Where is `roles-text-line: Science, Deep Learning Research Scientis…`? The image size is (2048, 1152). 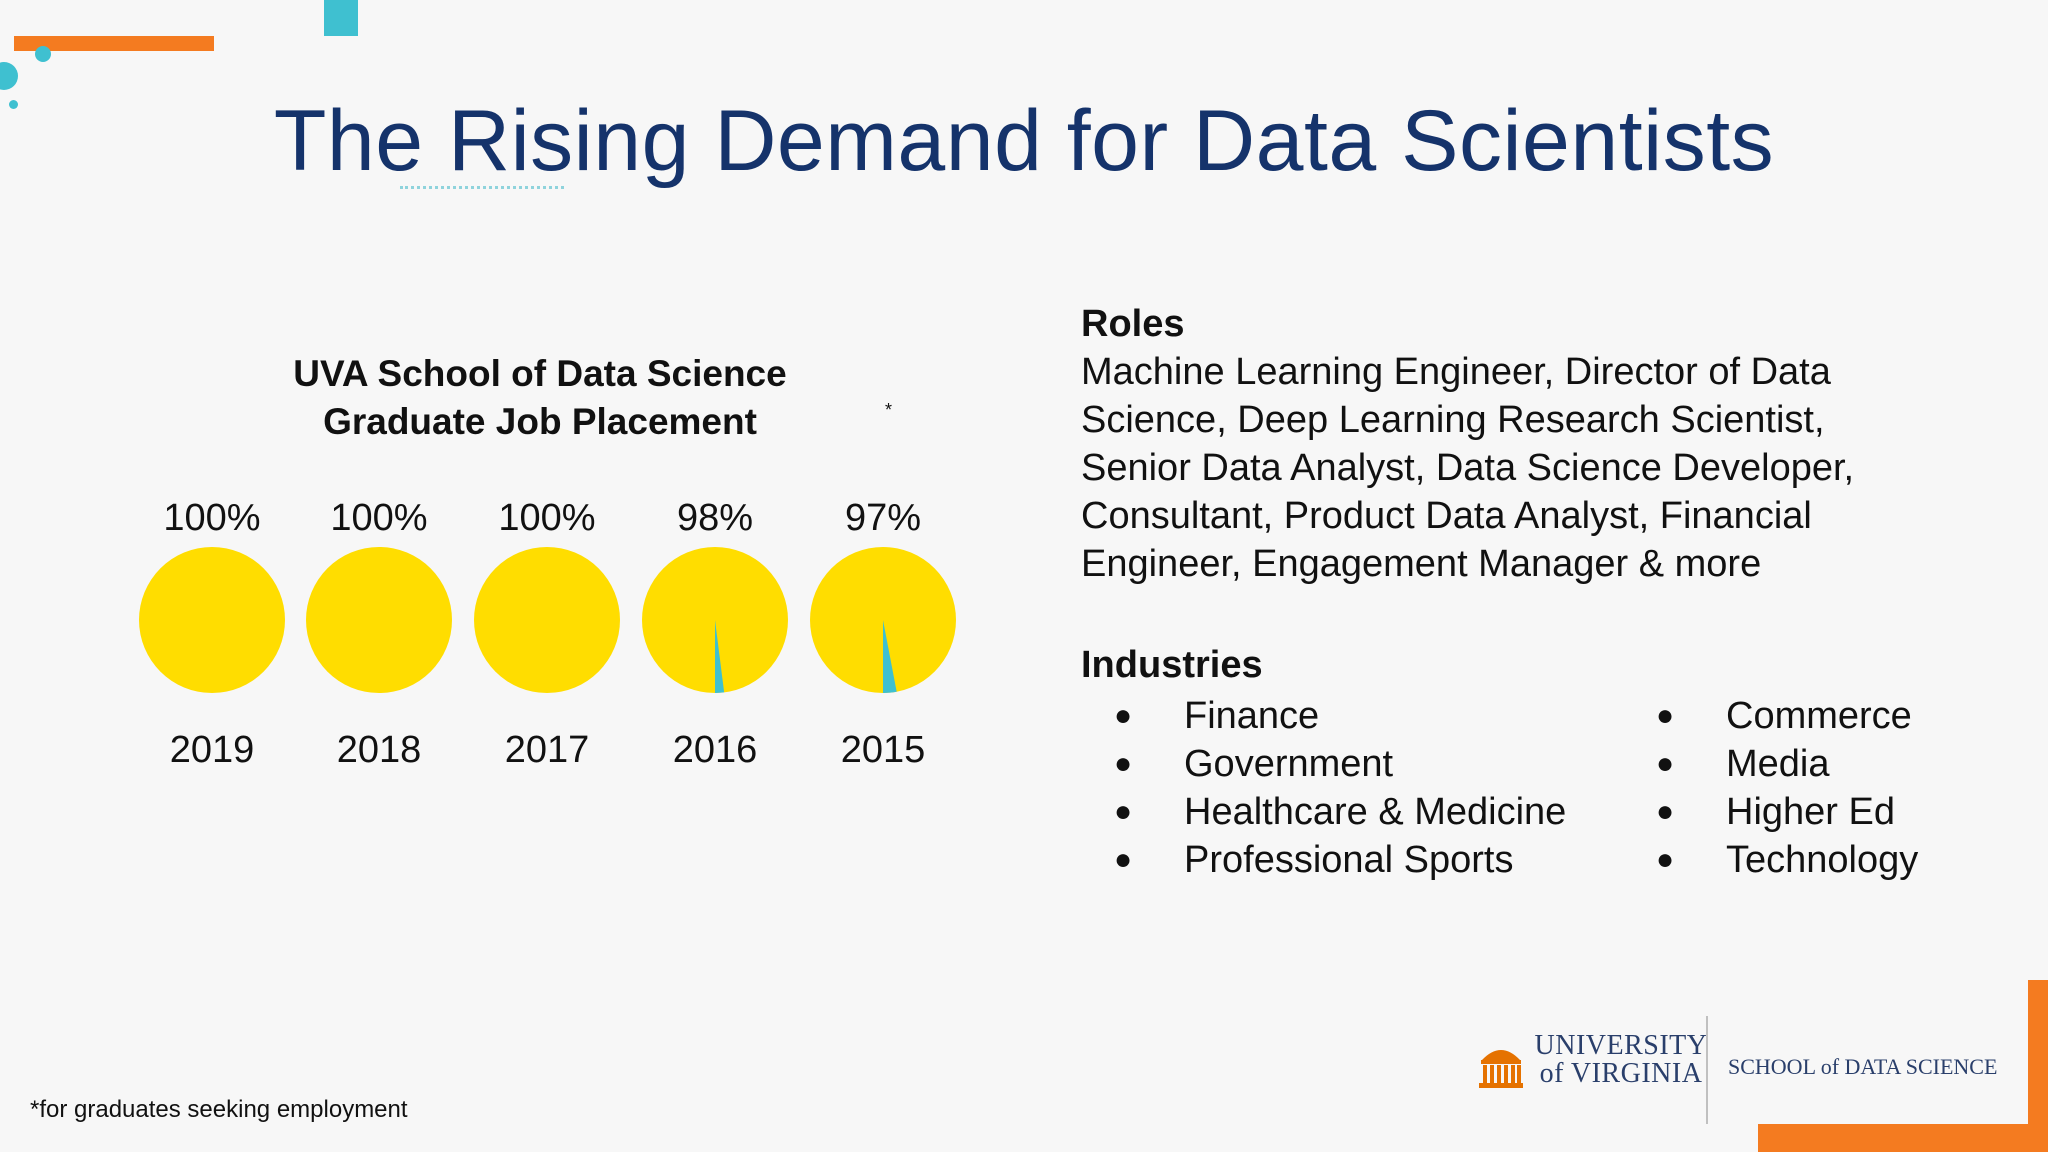 roles-text-line: Science, Deep Learning Research Scientis… is located at coordinates (1453, 420).